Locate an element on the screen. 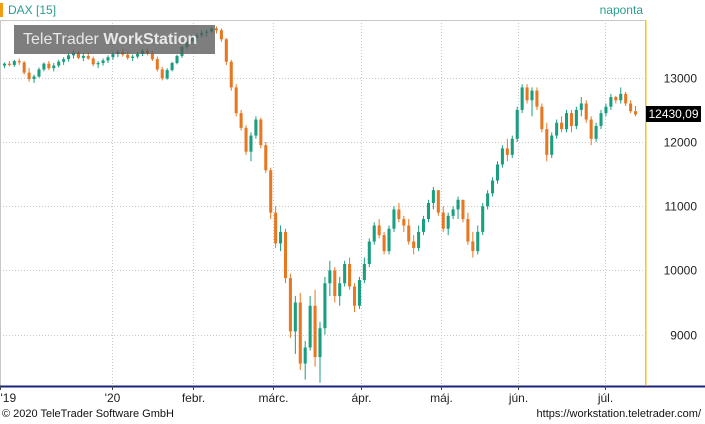 This screenshot has height=424, width=705. x-tick-label: jún. is located at coordinates (518, 398).